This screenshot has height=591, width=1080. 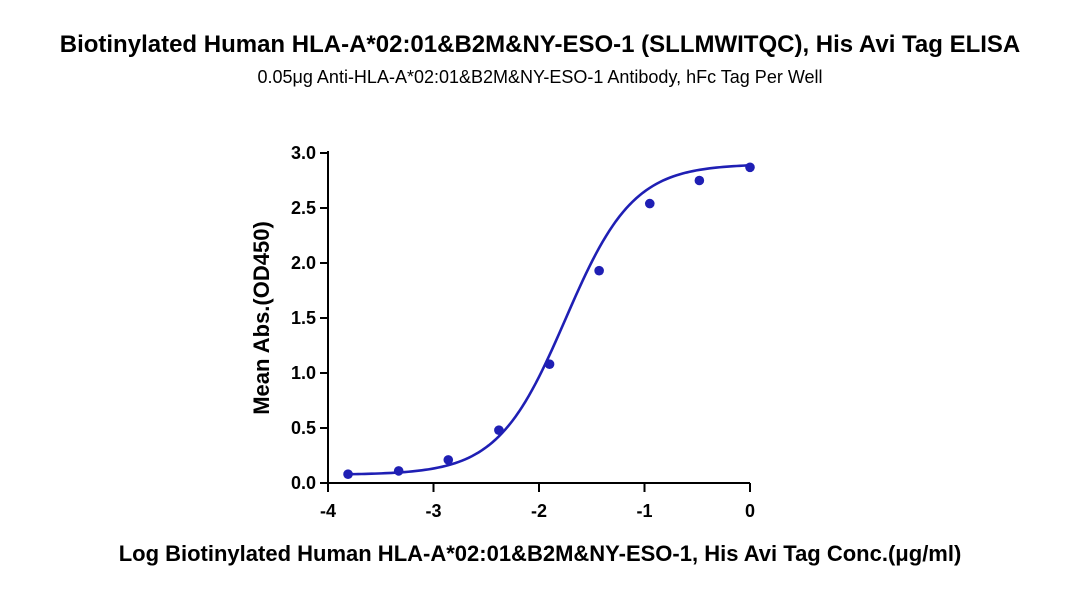 What do you see at coordinates (303, 263) in the screenshot?
I see `y-tick-label: 2.0` at bounding box center [303, 263].